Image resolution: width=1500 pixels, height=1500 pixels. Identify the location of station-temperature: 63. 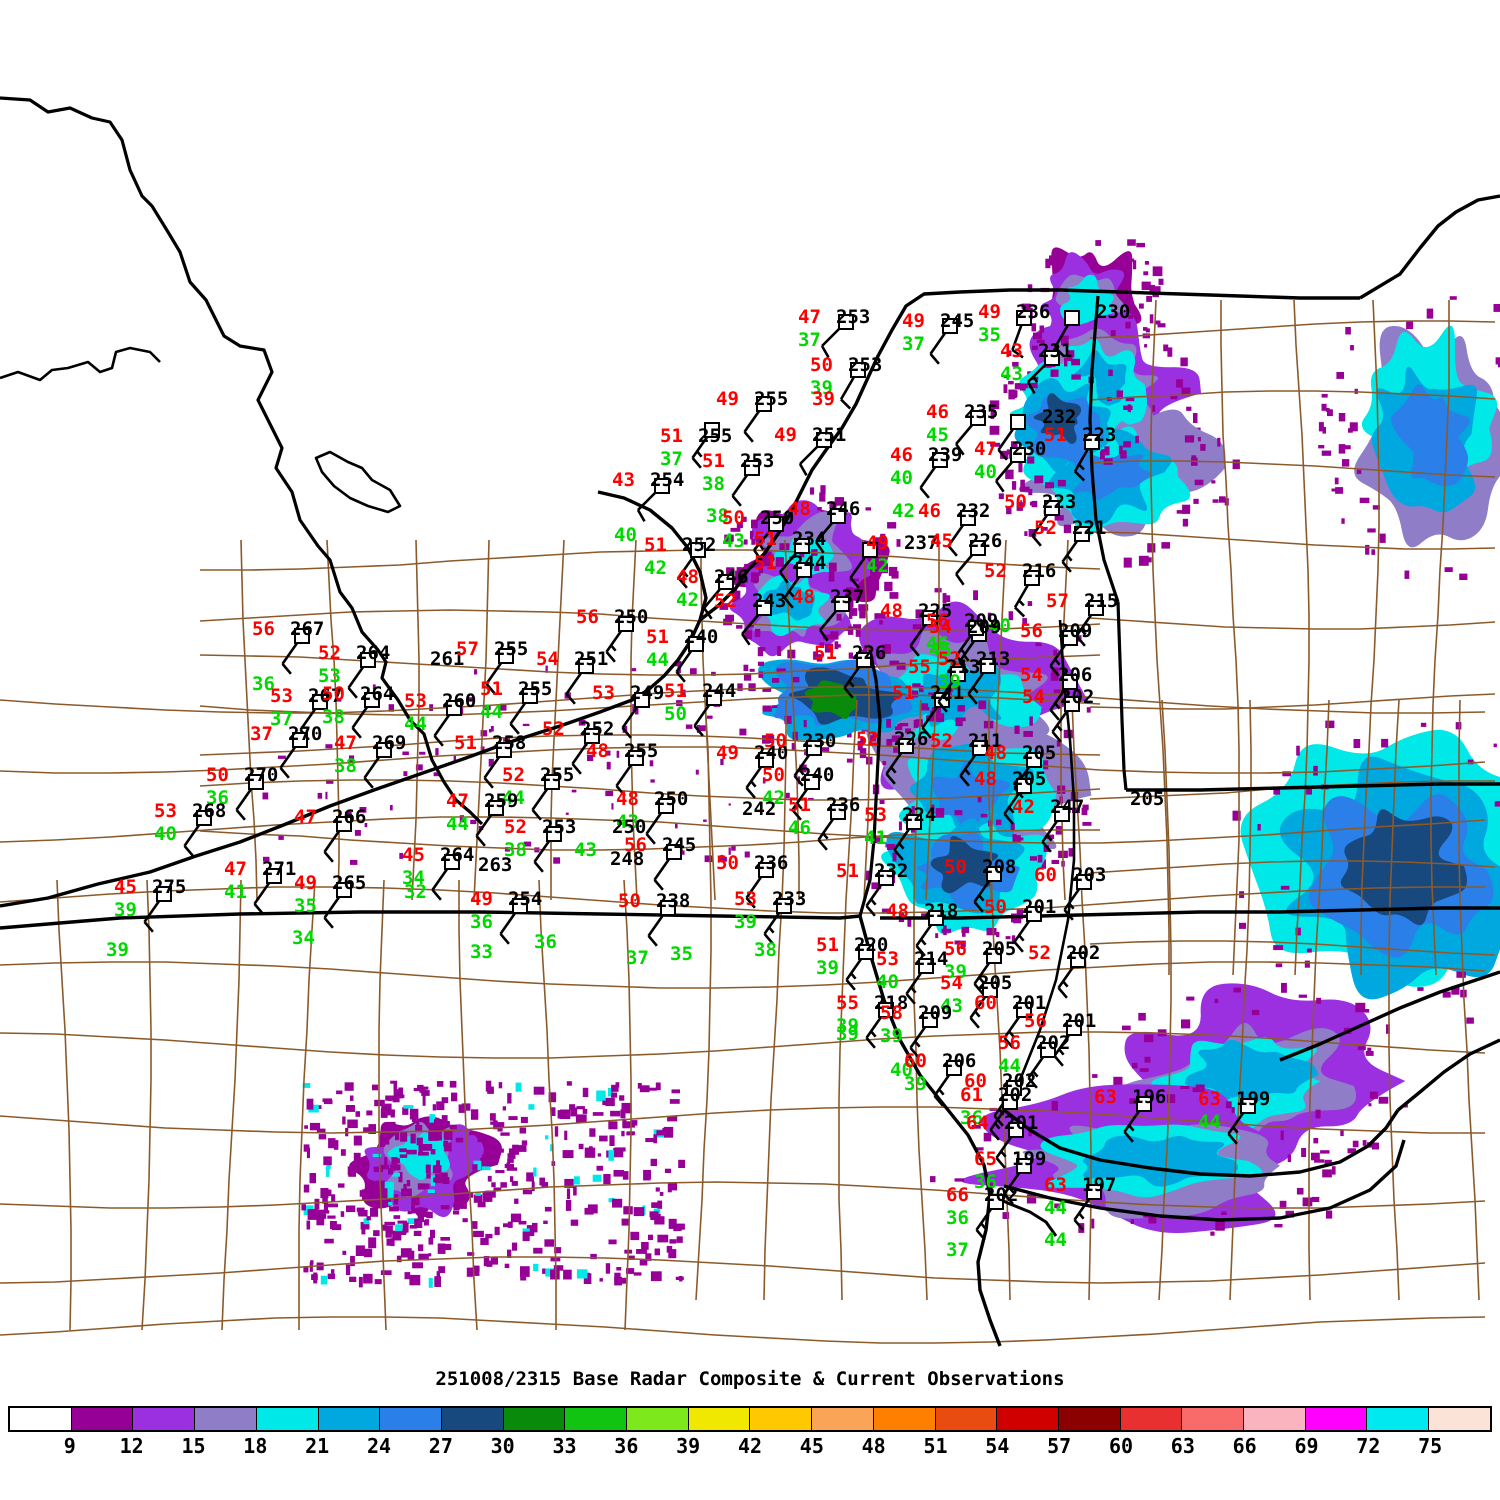
(1209, 1099).